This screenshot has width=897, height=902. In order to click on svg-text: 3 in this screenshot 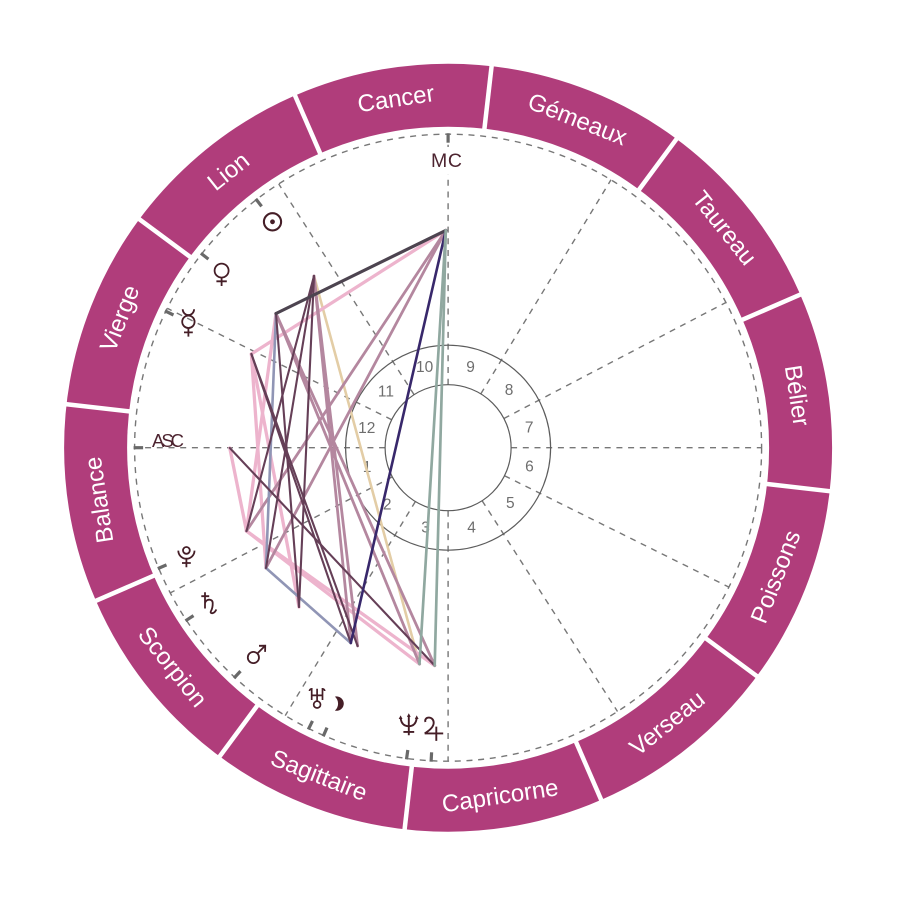, I will do `click(425, 528)`.